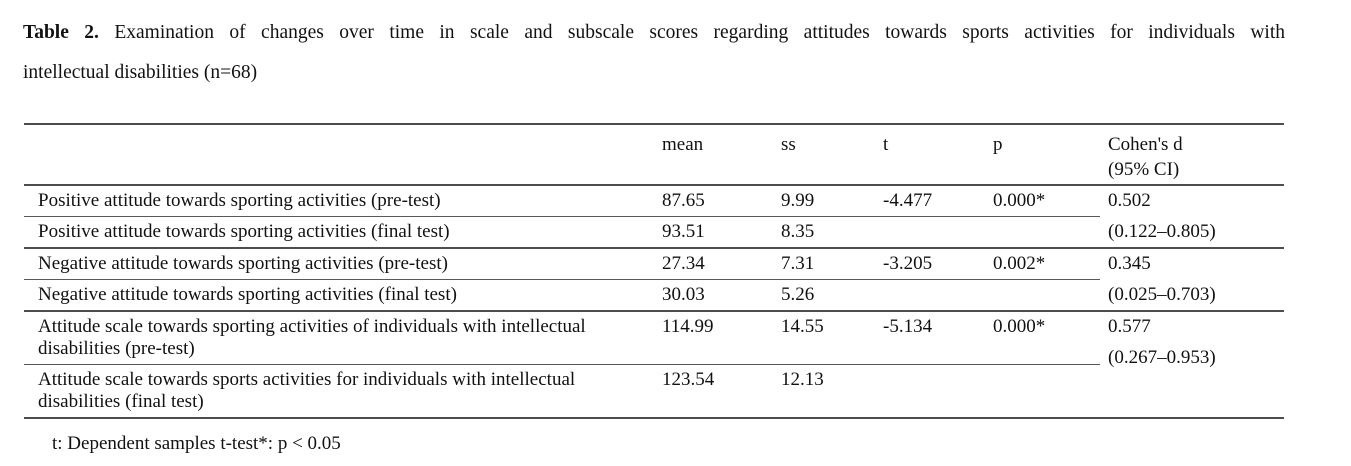  What do you see at coordinates (1162, 357) in the screenshot?
I see `cohens-d-ci: (0.267–0.953)` at bounding box center [1162, 357].